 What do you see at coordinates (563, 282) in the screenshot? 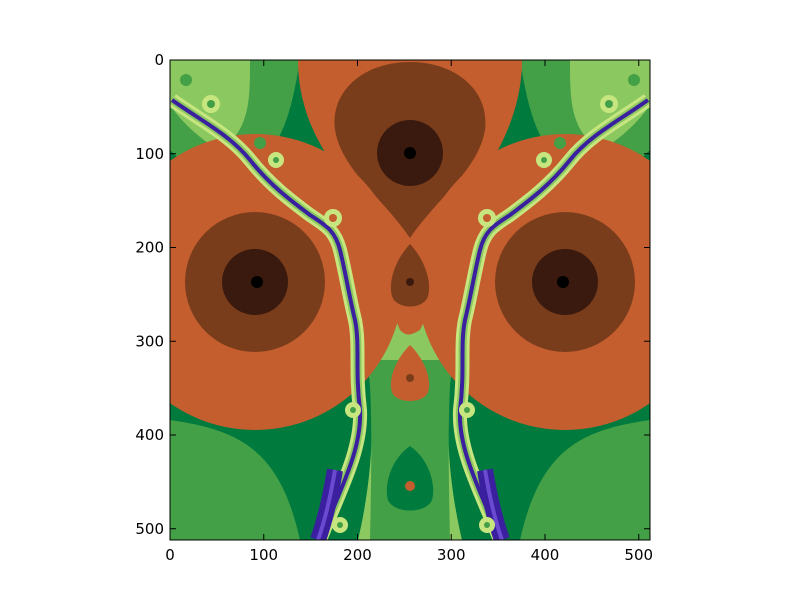
I see `basin-right-core` at bounding box center [563, 282].